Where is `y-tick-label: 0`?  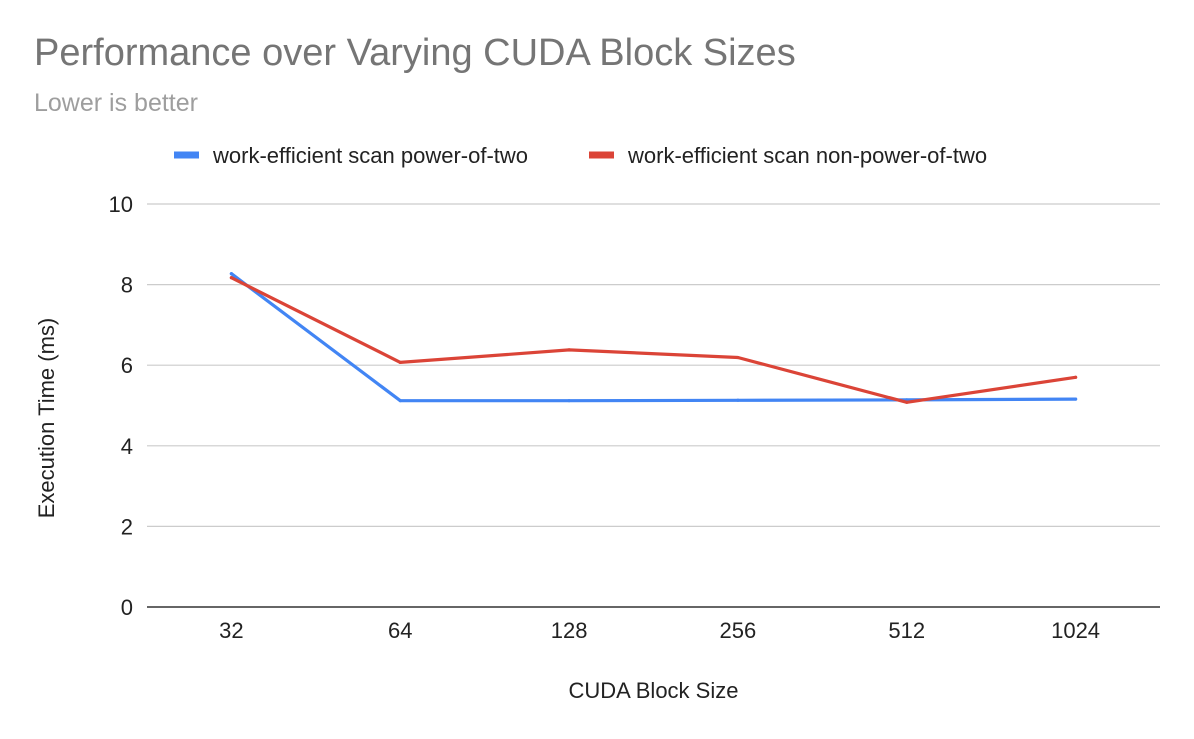 y-tick-label: 0 is located at coordinates (127, 607).